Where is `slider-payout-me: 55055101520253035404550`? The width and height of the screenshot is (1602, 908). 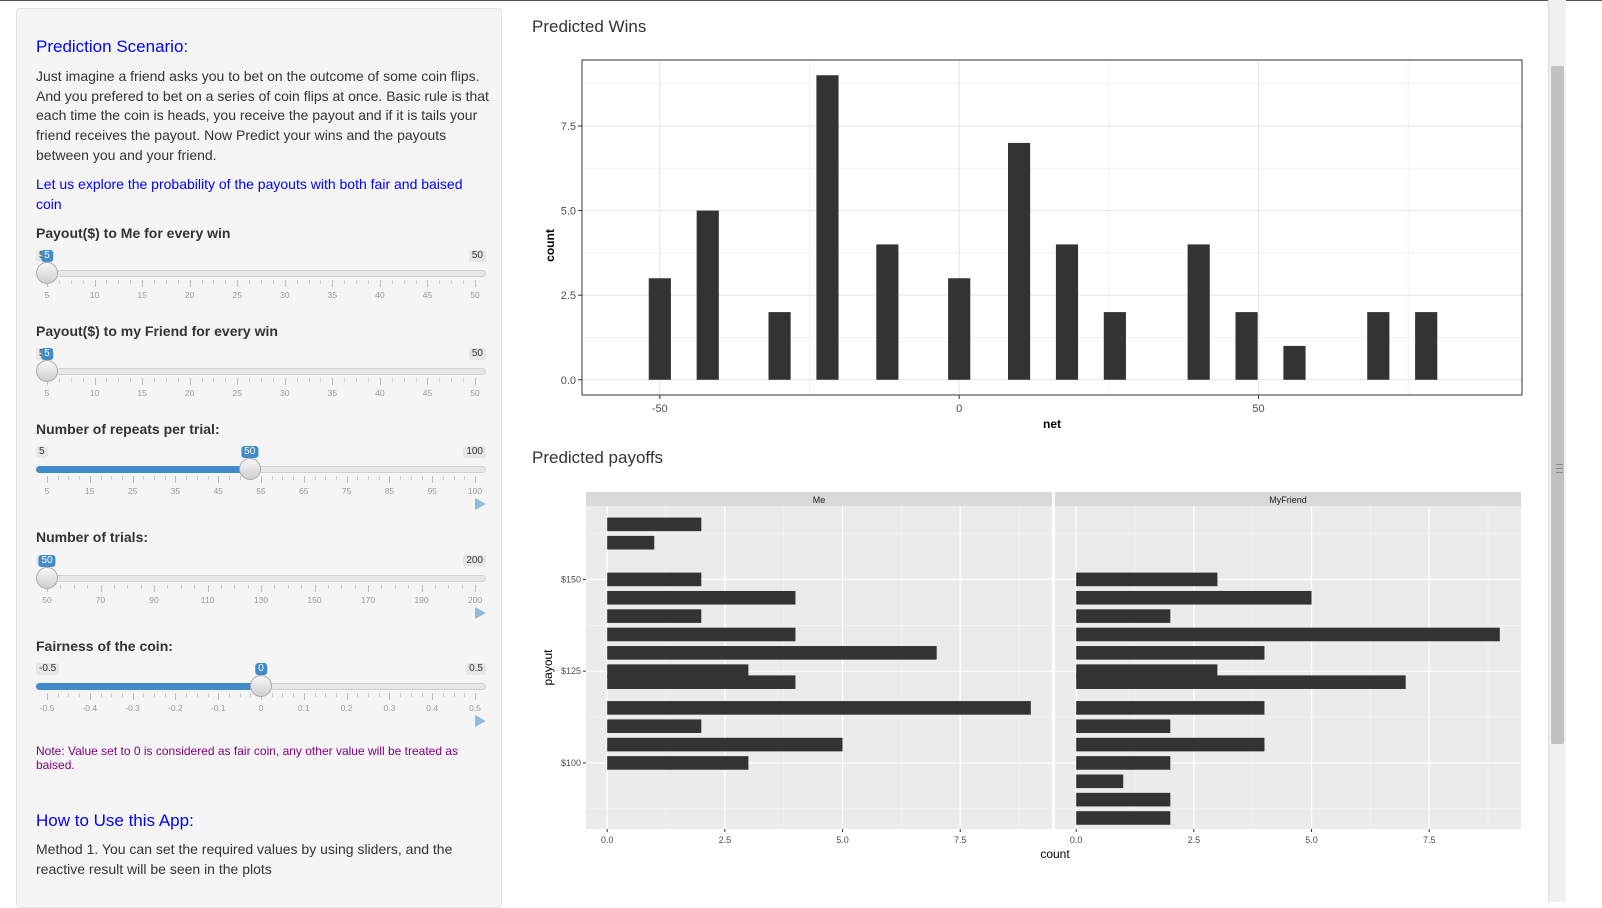 slider-payout-me: 55055101520253035404550 is located at coordinates (261, 285).